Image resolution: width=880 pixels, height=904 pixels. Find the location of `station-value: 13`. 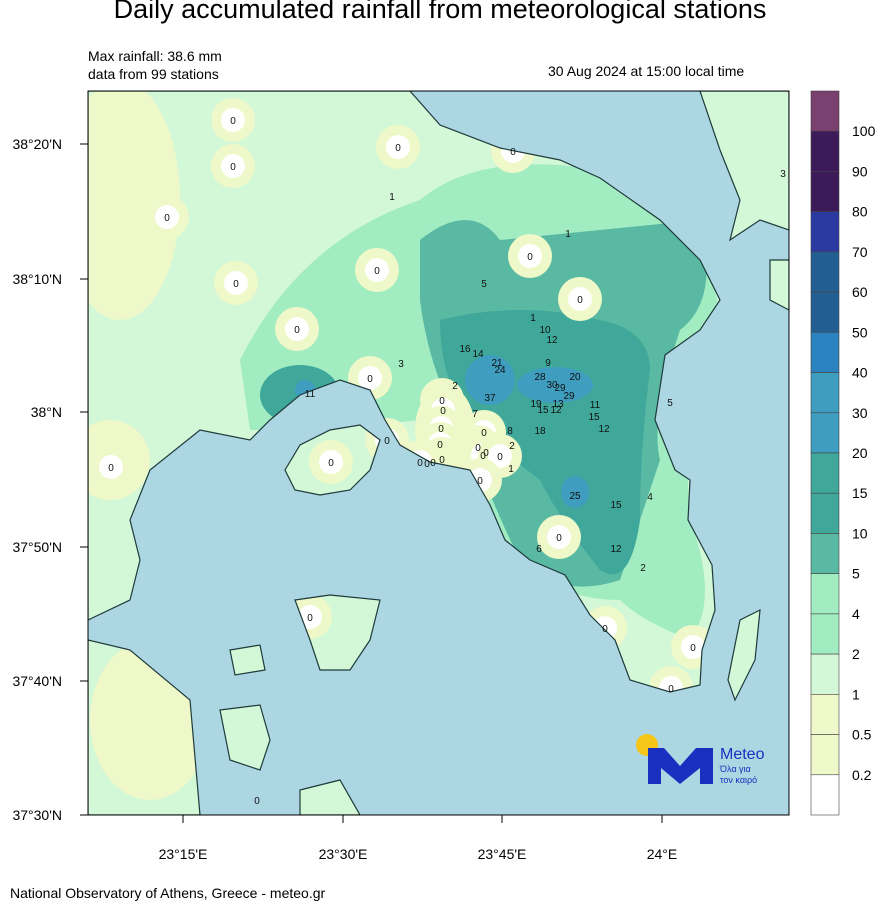

station-value: 13 is located at coordinates (558, 404).